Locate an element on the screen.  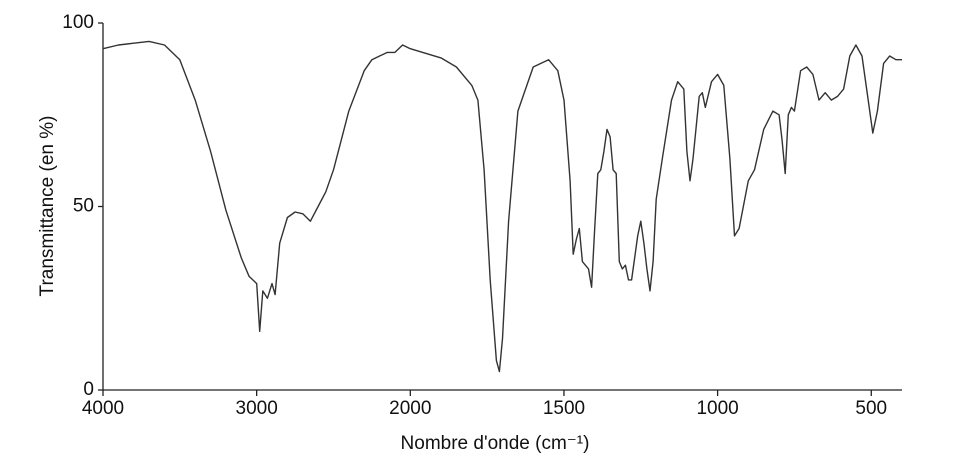
x-tick-label: 500 is located at coordinates (871, 408).